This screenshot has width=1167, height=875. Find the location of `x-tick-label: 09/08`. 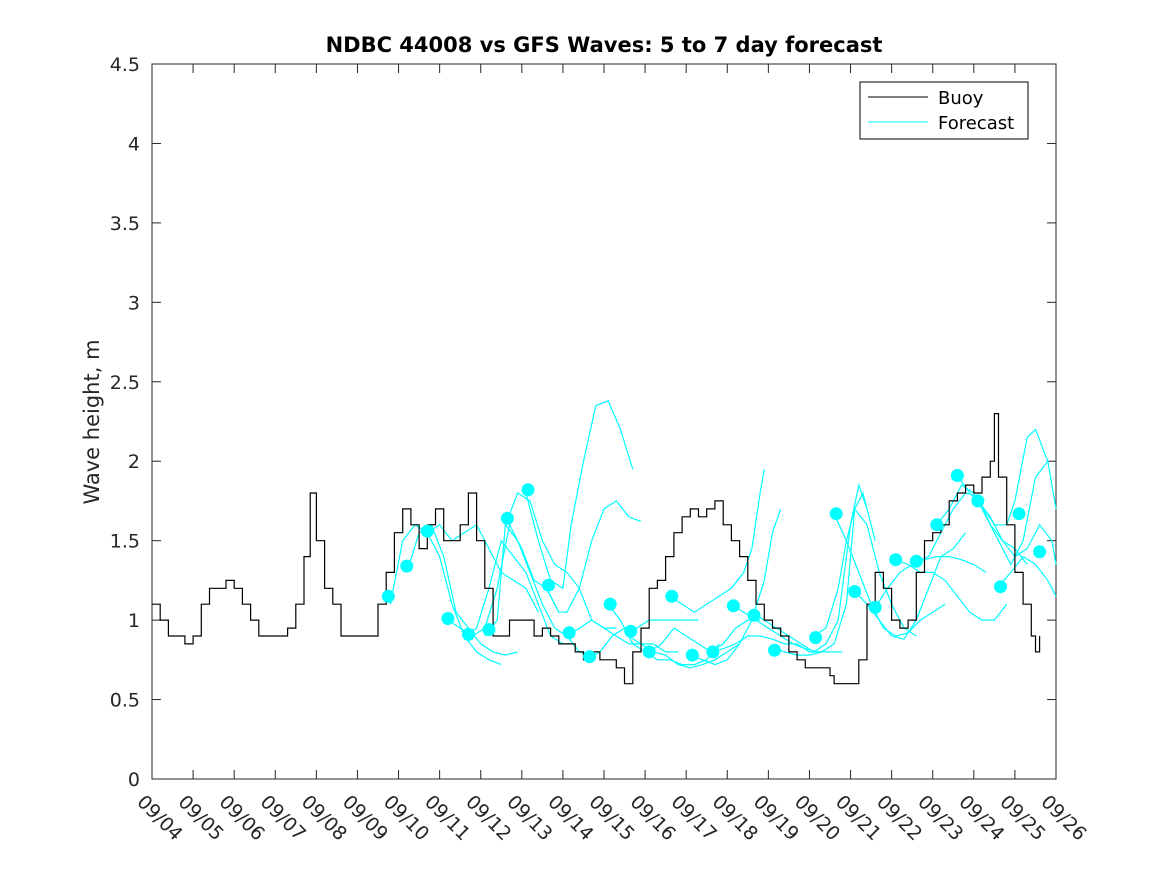

x-tick-label: 09/08 is located at coordinates (324, 818).